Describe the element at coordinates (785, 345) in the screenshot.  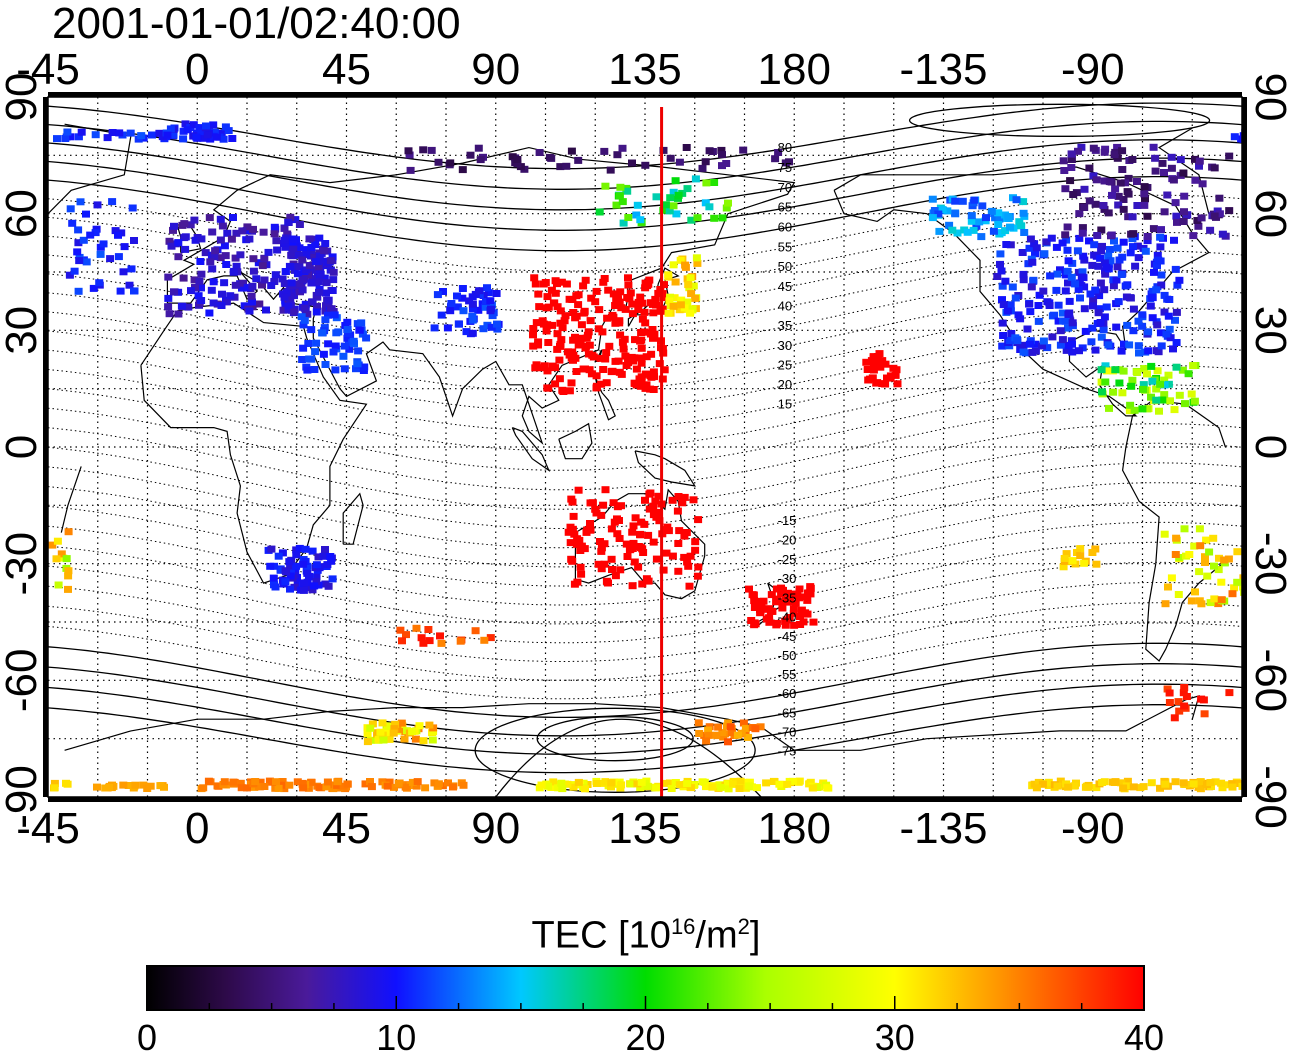
I see `contour-label: 30` at that location.